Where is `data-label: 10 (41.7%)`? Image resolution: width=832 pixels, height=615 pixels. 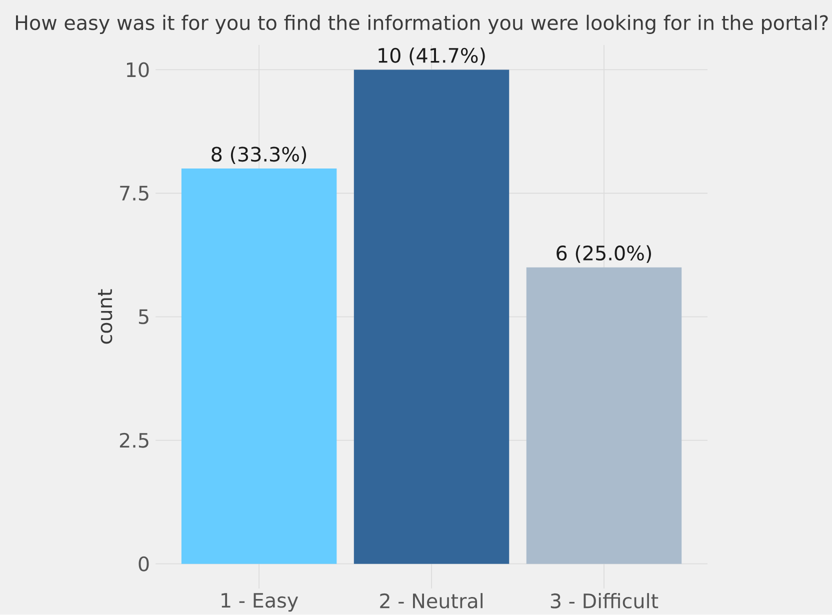
data-label: 10 (41.7%) is located at coordinates (431, 57).